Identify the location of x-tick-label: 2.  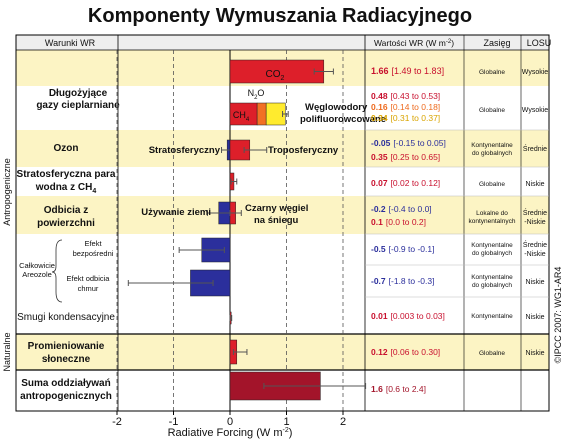
(343, 422).